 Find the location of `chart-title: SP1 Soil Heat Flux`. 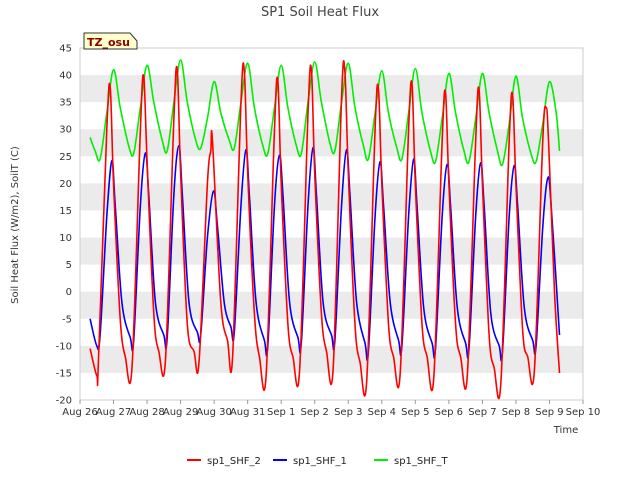

chart-title: SP1 Soil Heat Flux is located at coordinates (320, 12).